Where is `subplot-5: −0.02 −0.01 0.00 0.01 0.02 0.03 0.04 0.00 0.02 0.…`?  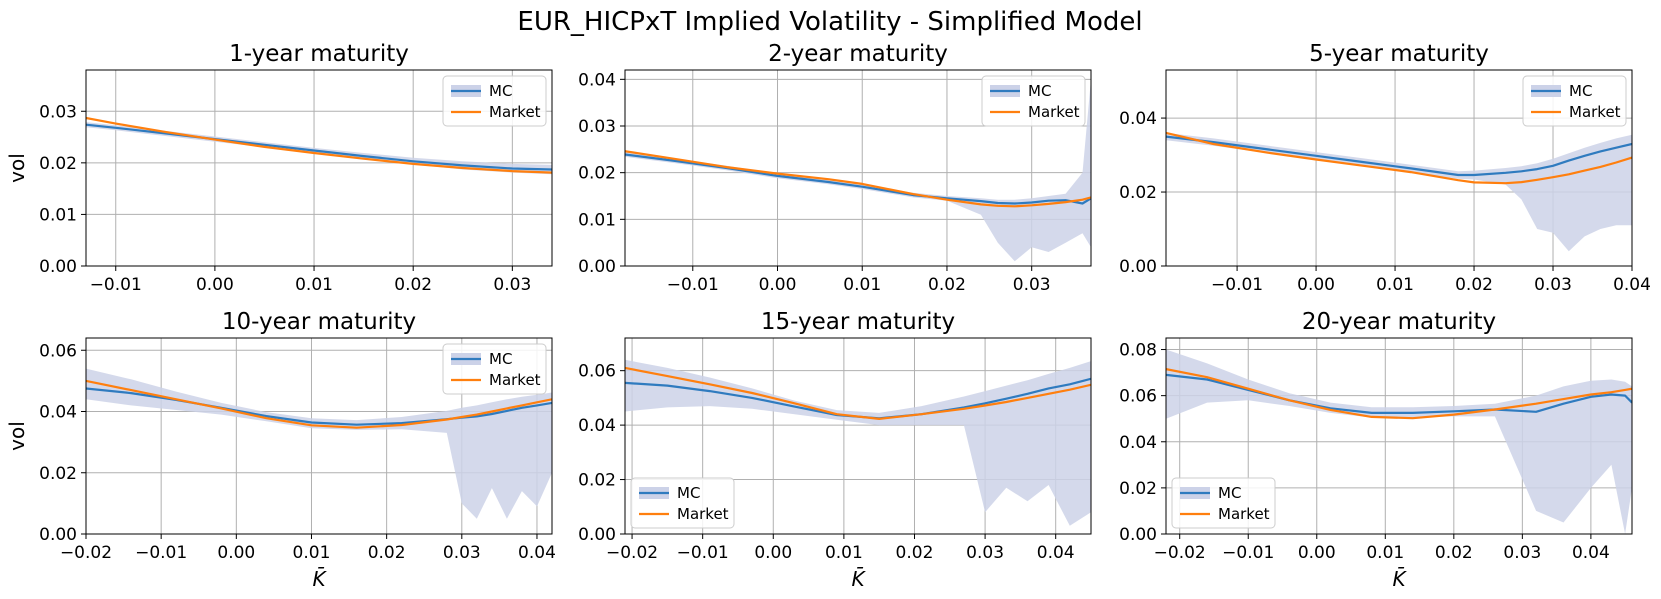 subplot-5: −0.02 −0.01 0.00 0.01 0.02 0.03 0.04 0.00 0.02 0.… is located at coordinates (835, 450).